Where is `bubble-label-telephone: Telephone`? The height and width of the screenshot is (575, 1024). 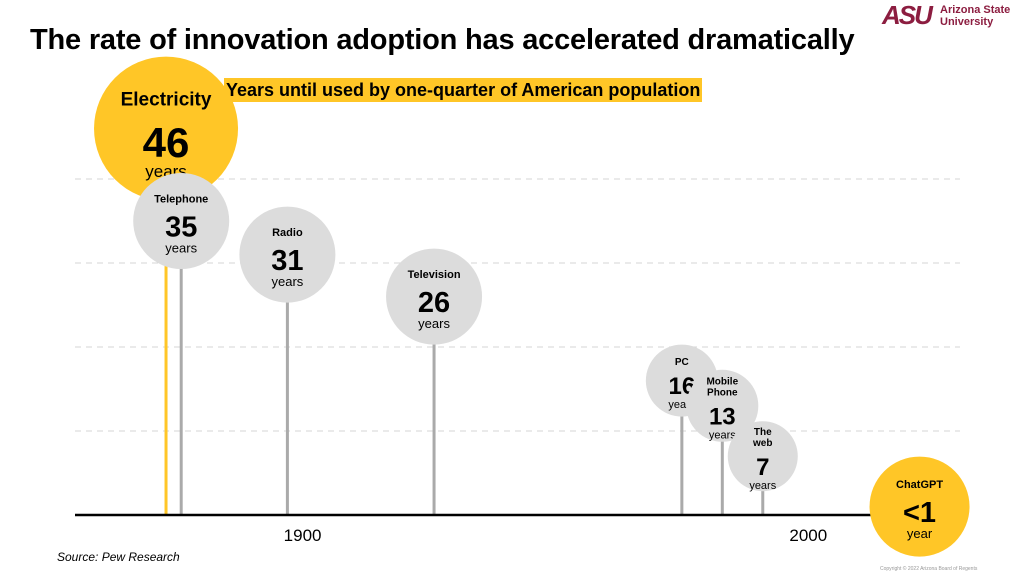
bubble-label-telephone: Telephone is located at coordinates (181, 200).